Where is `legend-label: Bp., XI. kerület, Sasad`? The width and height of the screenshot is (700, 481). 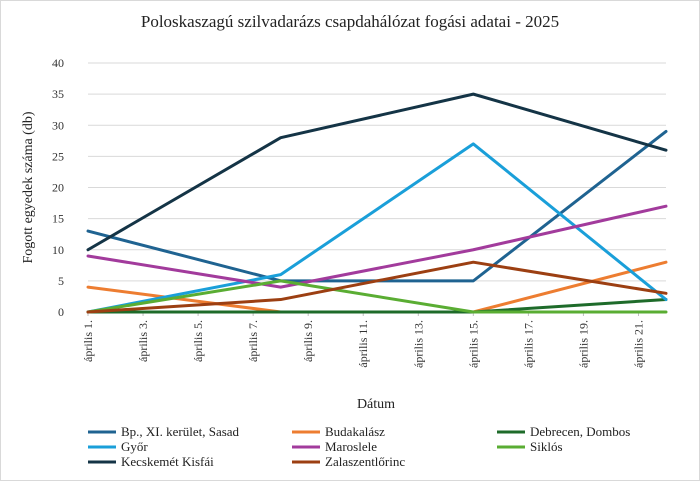
legend-label: Bp., XI. kerület, Sasad is located at coordinates (180, 431).